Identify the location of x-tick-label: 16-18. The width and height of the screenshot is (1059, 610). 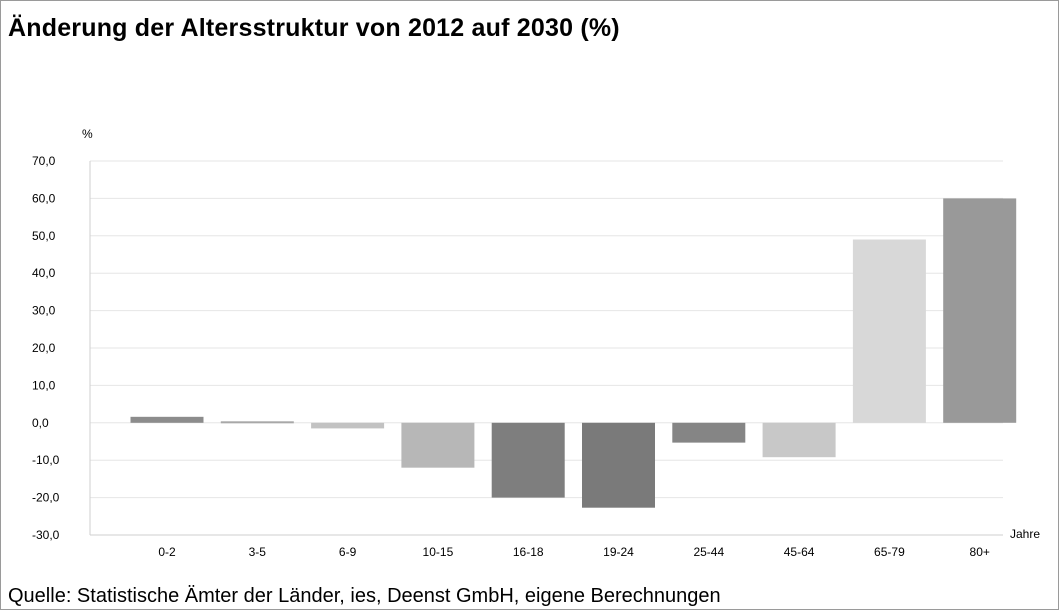
(528, 552).